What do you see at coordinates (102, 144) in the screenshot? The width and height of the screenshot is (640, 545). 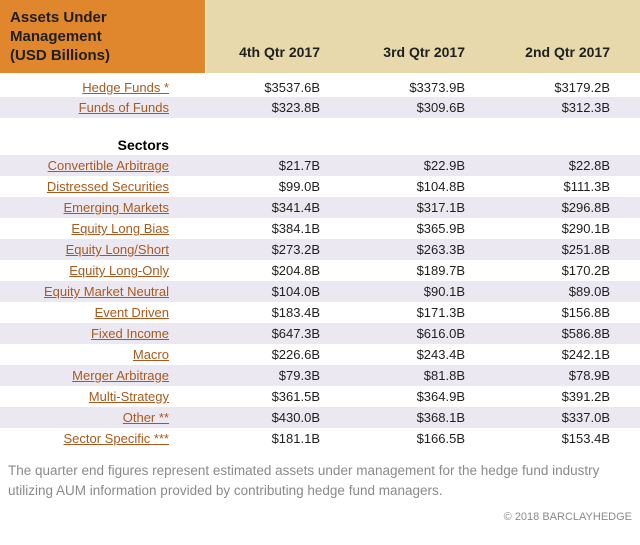 I see `category-cell: Sectors` at bounding box center [102, 144].